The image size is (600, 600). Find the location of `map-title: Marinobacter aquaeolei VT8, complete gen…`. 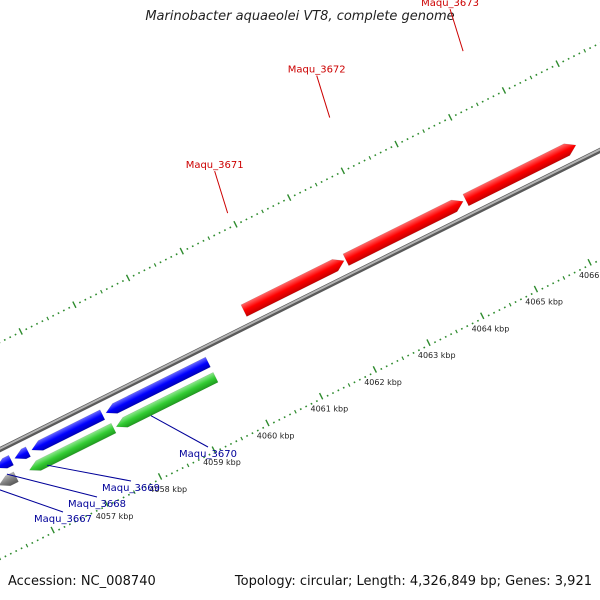

map-title: Marinobacter aquaeolei VT8, complete gen… is located at coordinates (300, 16).